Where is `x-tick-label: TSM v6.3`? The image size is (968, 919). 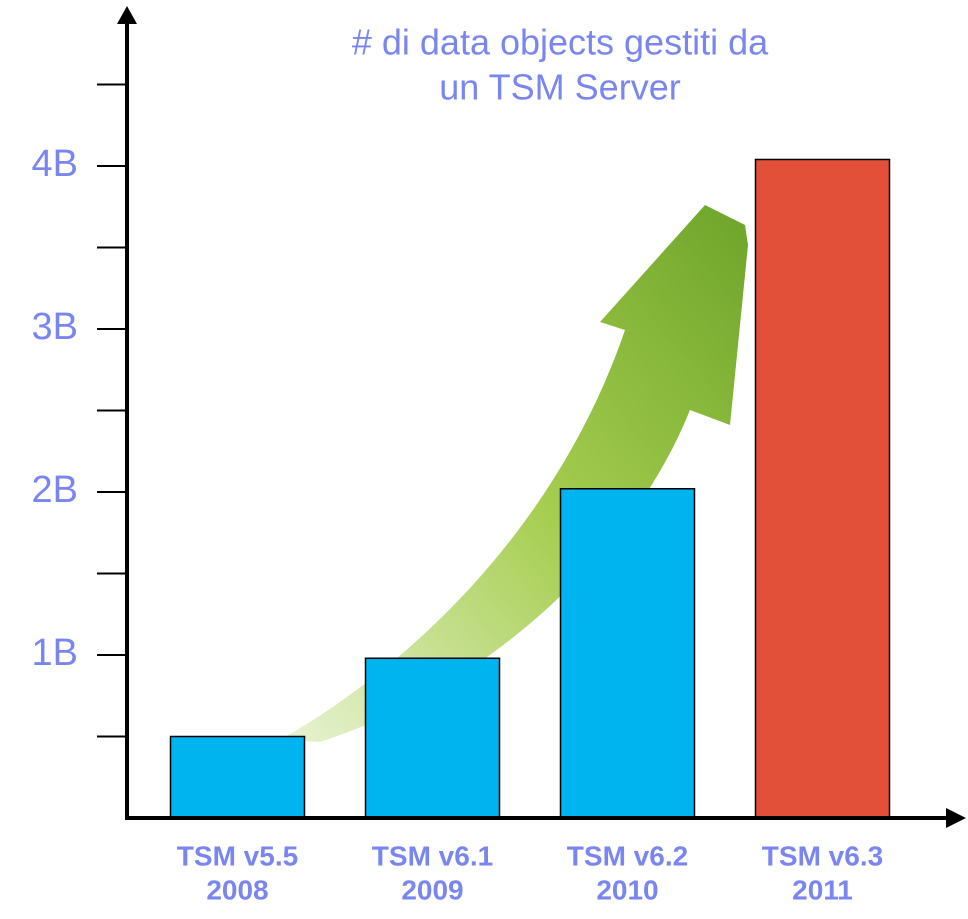 x-tick-label: TSM v6.3 is located at coordinates (822, 855).